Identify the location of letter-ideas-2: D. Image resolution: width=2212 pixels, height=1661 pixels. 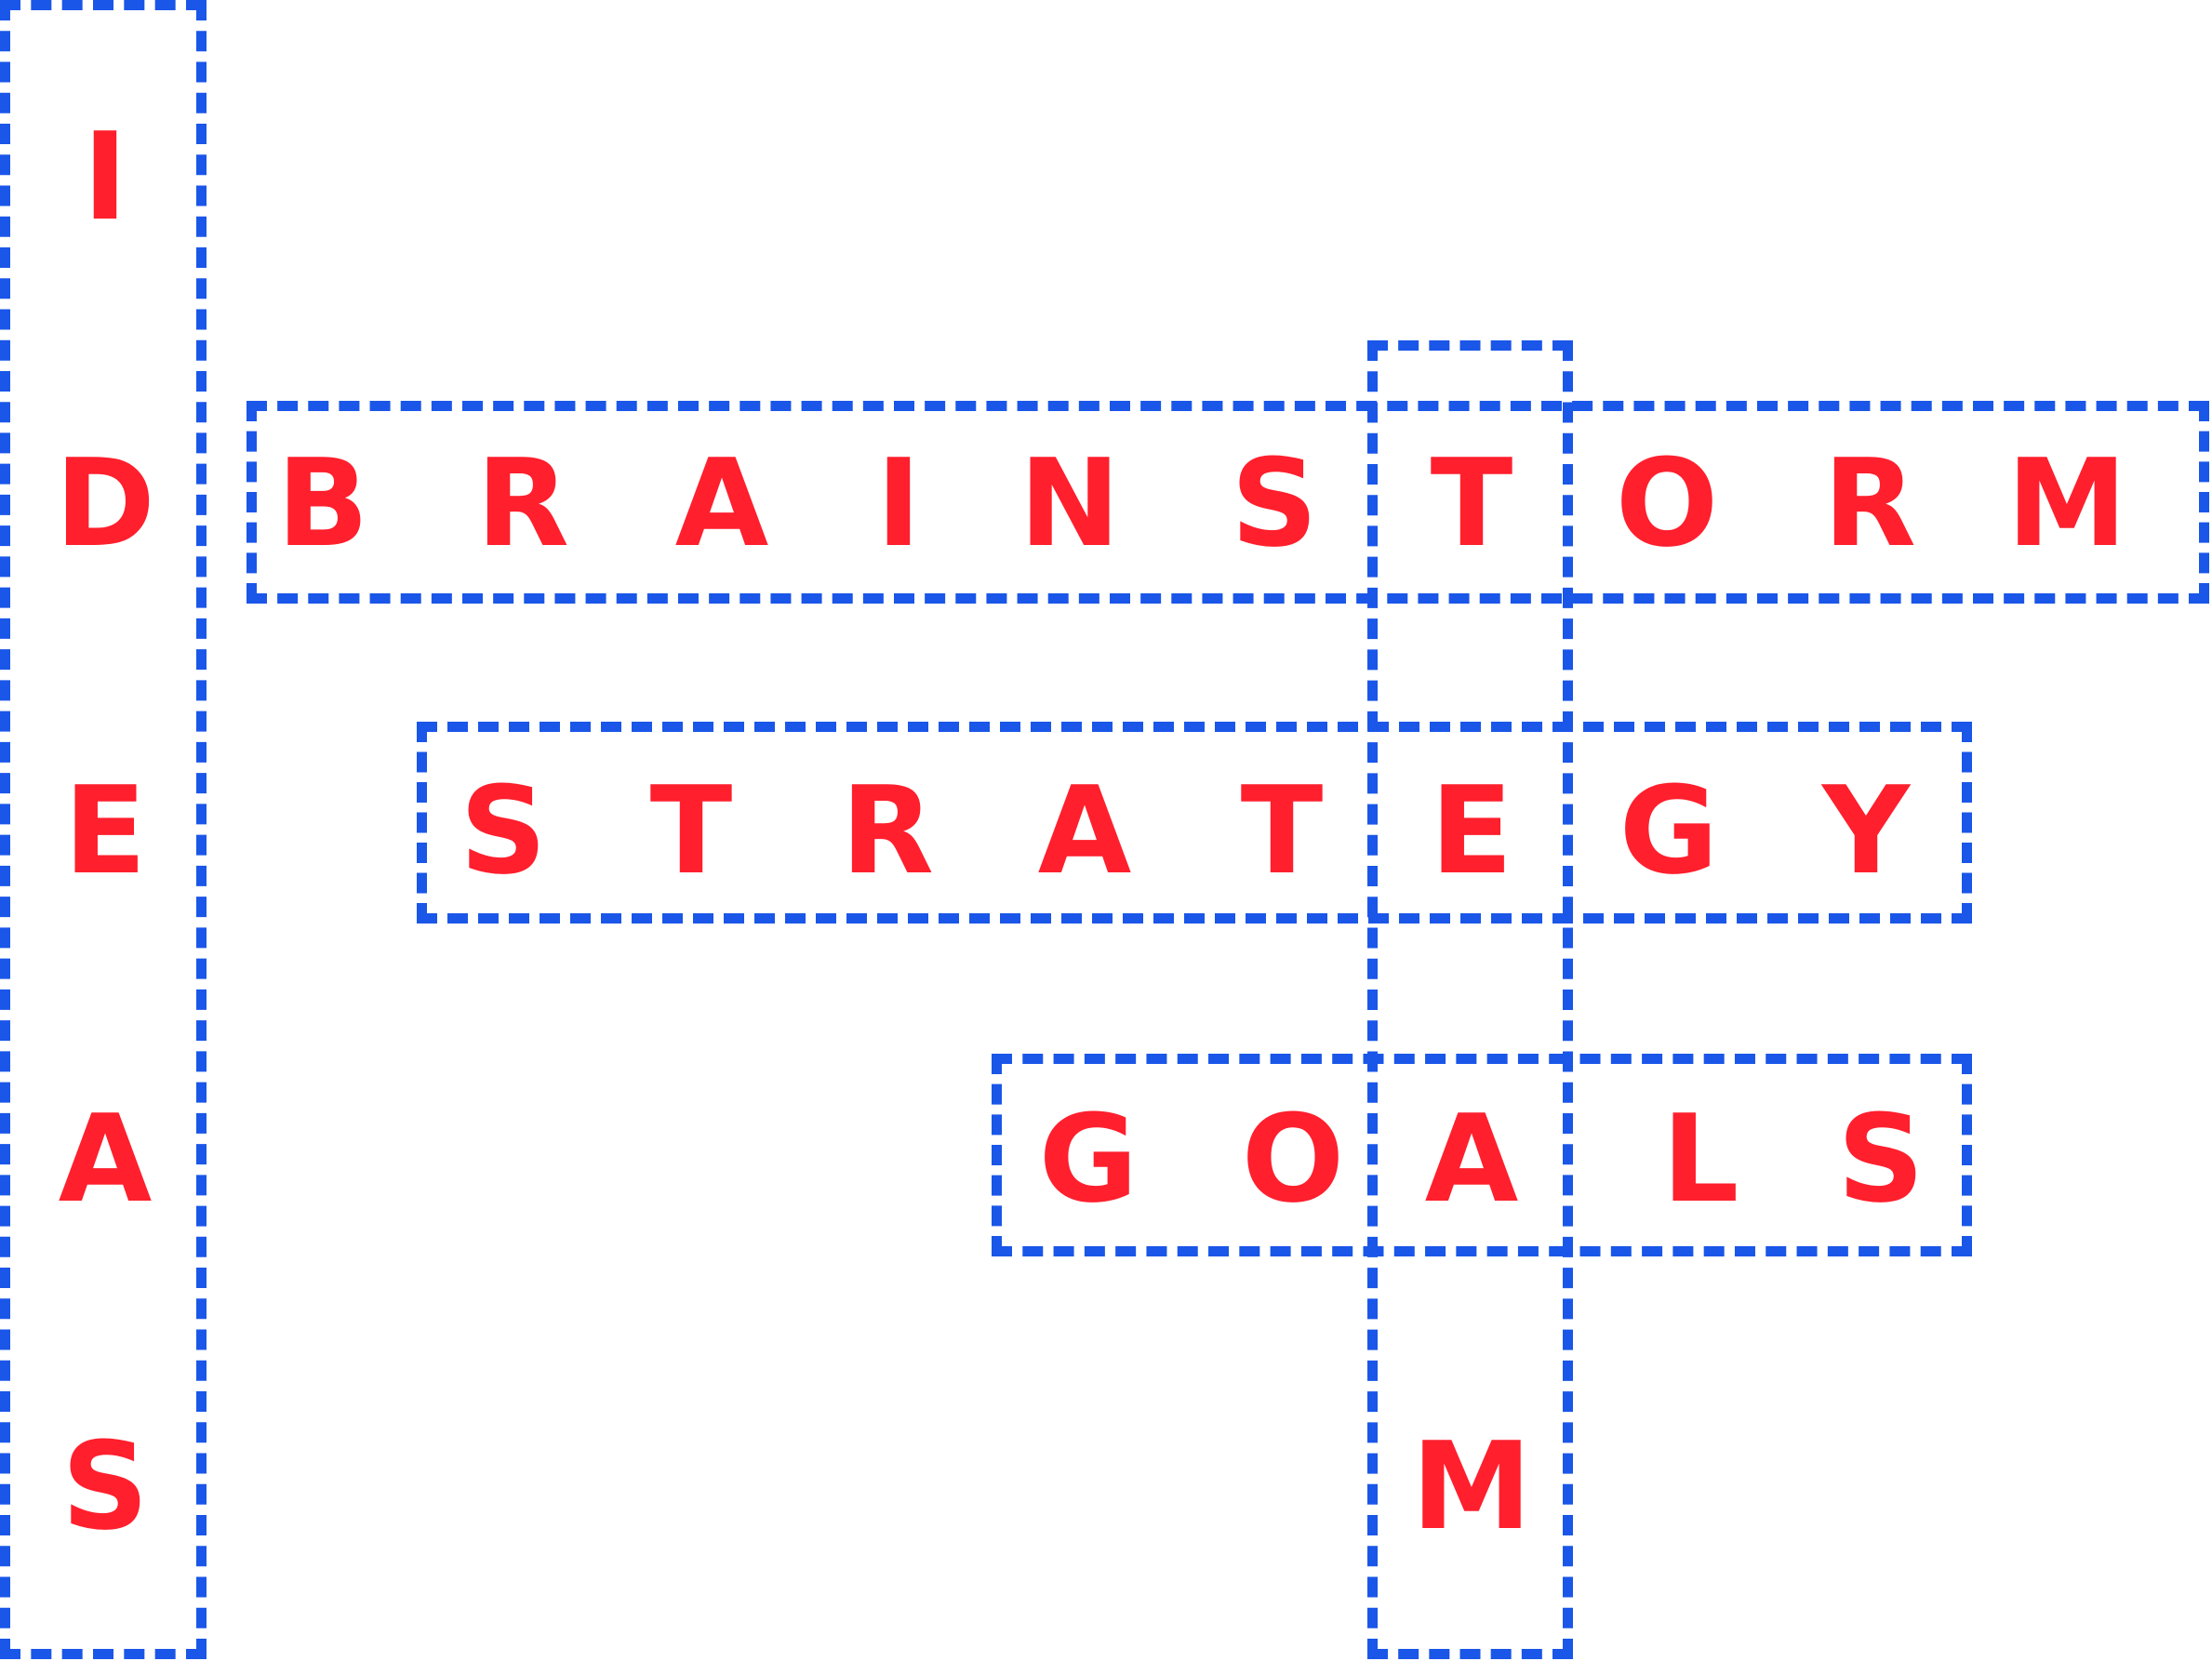
(105, 503).